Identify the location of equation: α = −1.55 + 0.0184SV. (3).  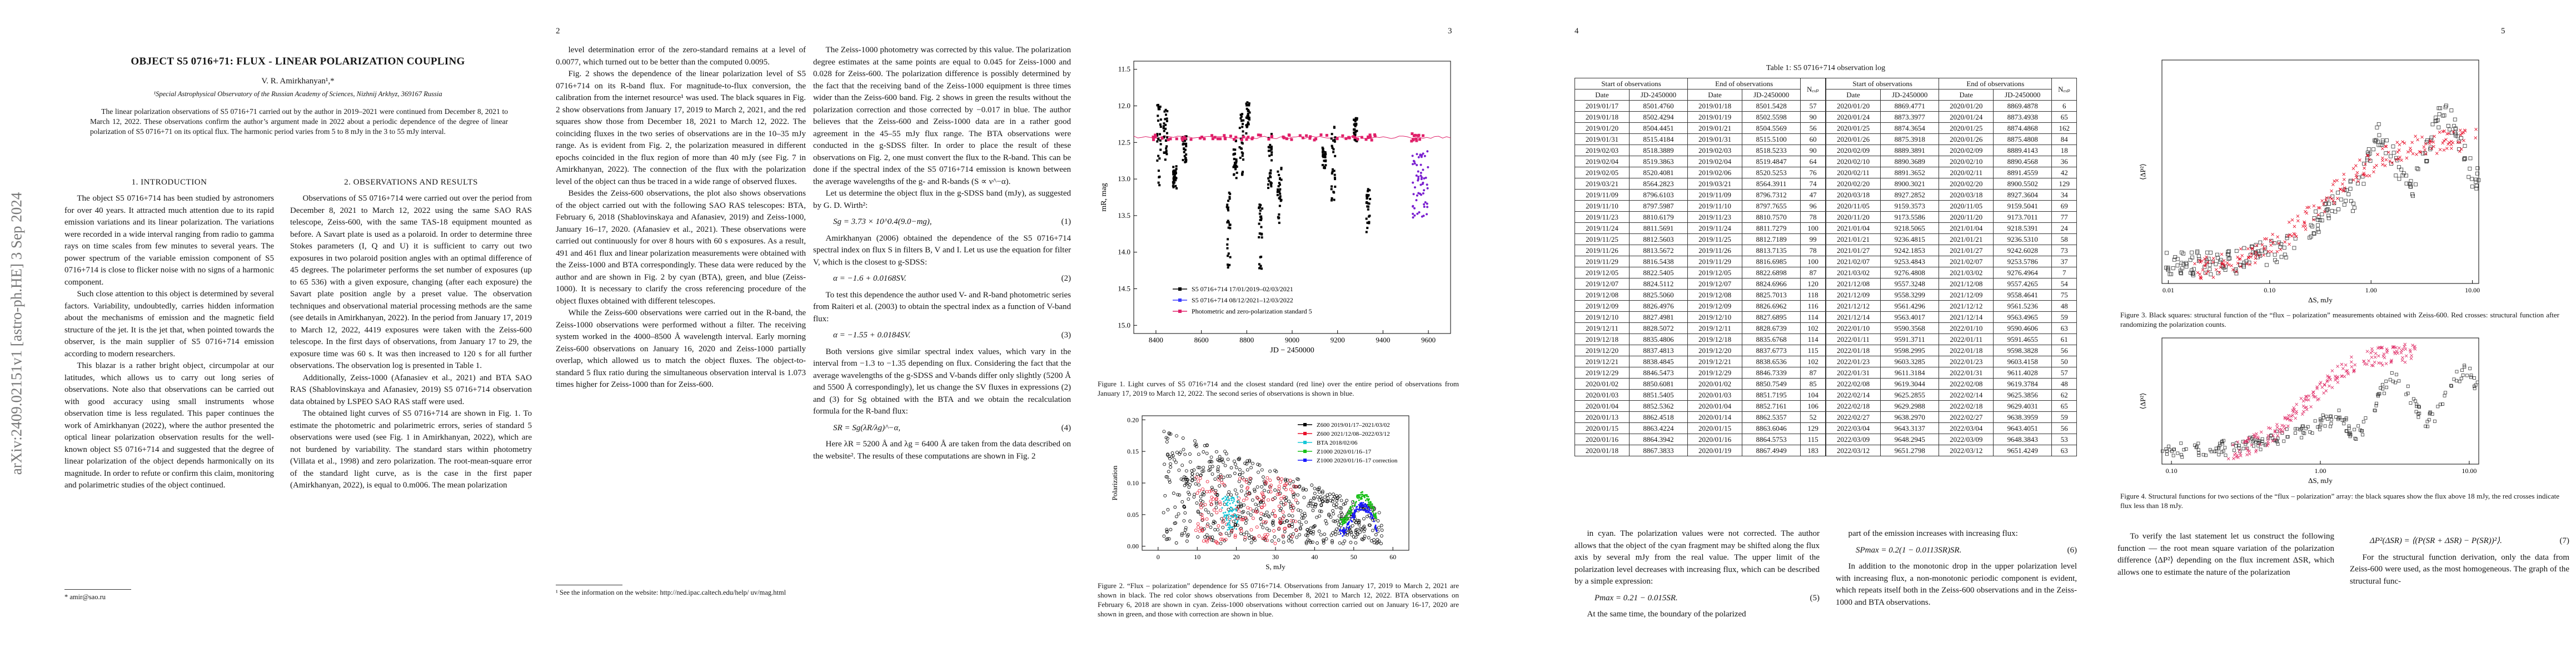
(952, 336).